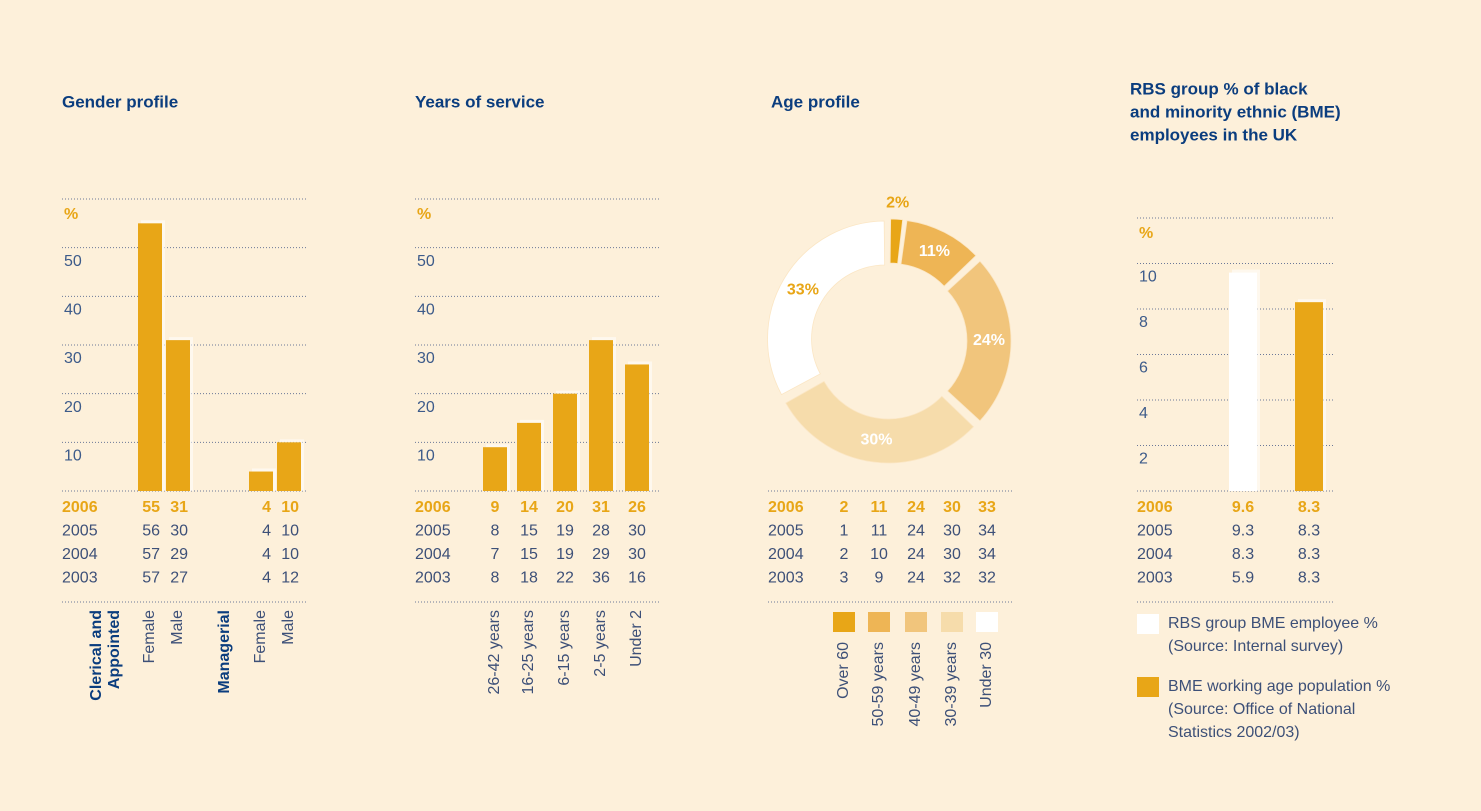 The width and height of the screenshot is (1481, 811). I want to click on table-value: 57, so click(151, 578).